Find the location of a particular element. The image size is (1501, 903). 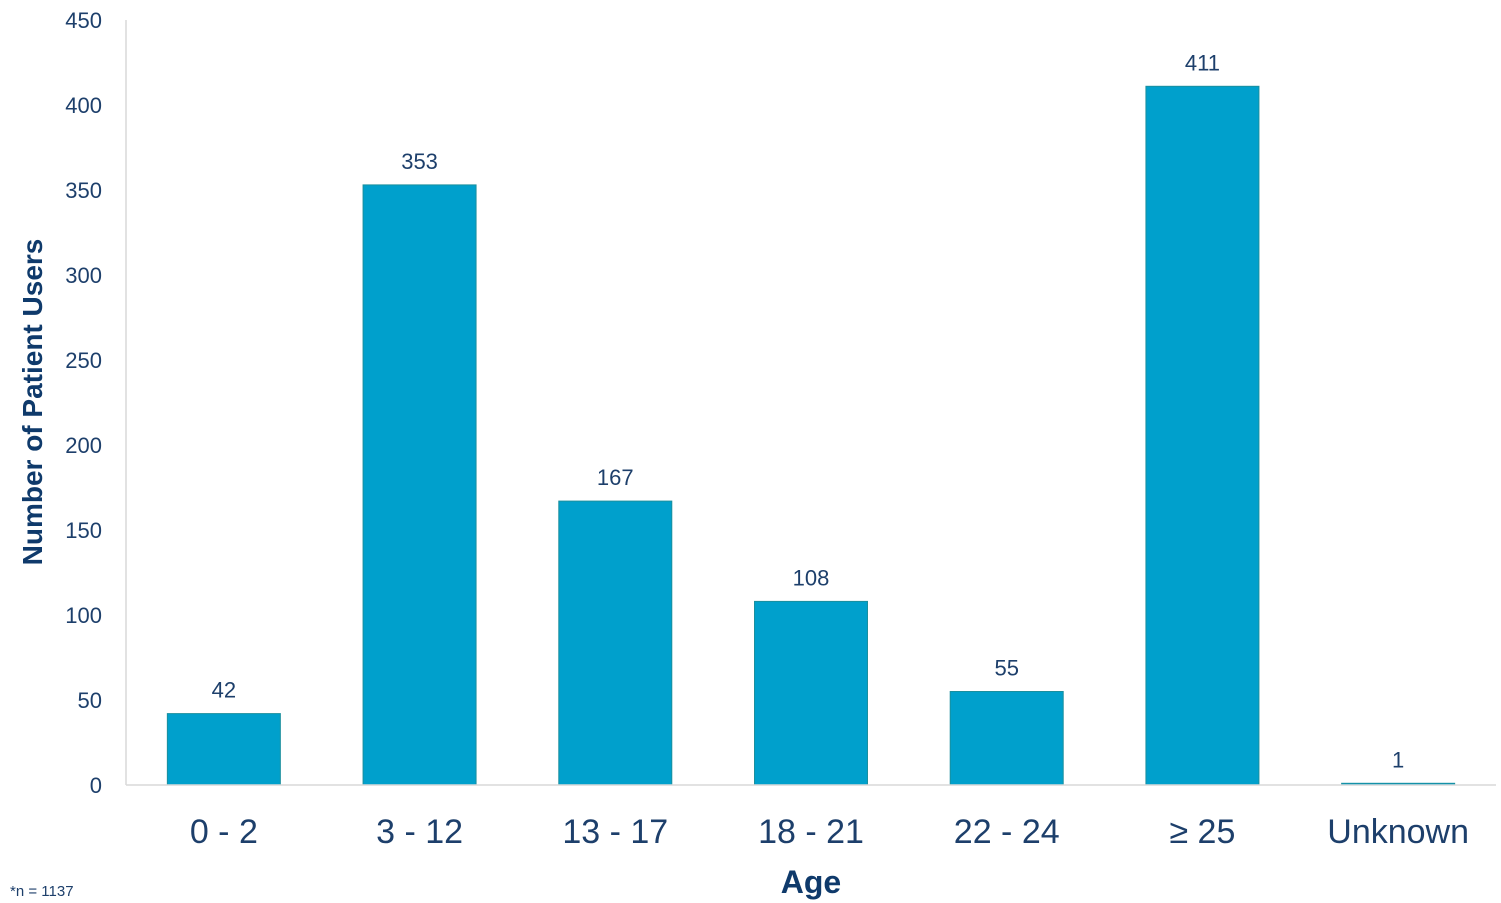

x-tick-label: 13 - 17 is located at coordinates (615, 832).